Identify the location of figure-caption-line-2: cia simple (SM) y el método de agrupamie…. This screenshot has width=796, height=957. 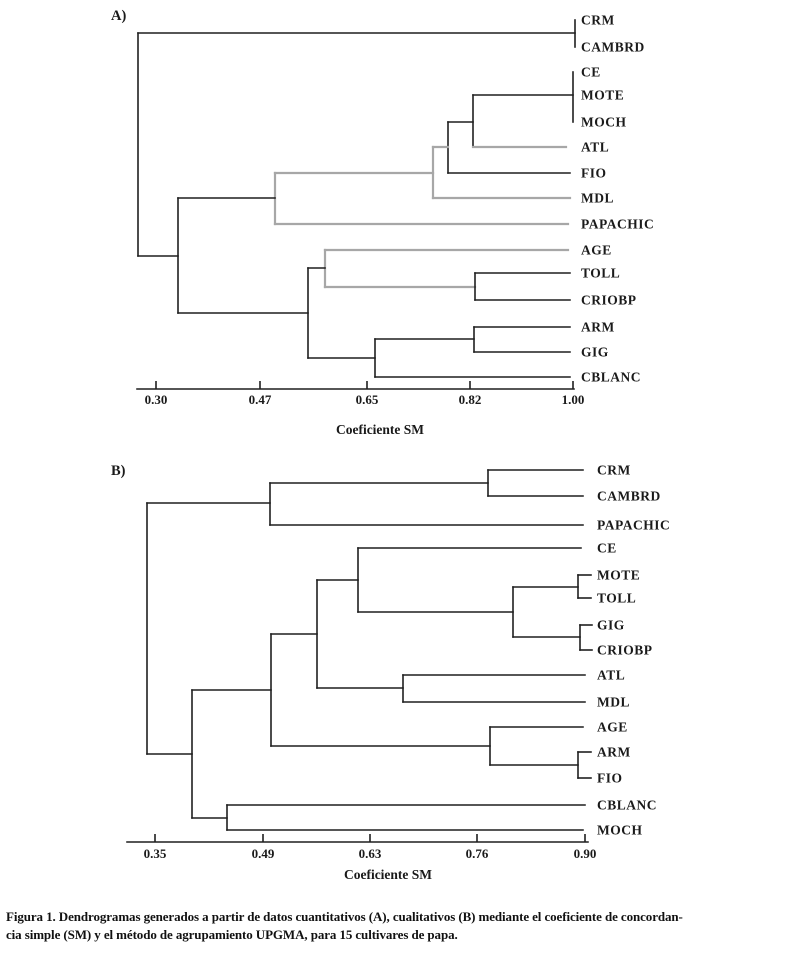
(232, 934).